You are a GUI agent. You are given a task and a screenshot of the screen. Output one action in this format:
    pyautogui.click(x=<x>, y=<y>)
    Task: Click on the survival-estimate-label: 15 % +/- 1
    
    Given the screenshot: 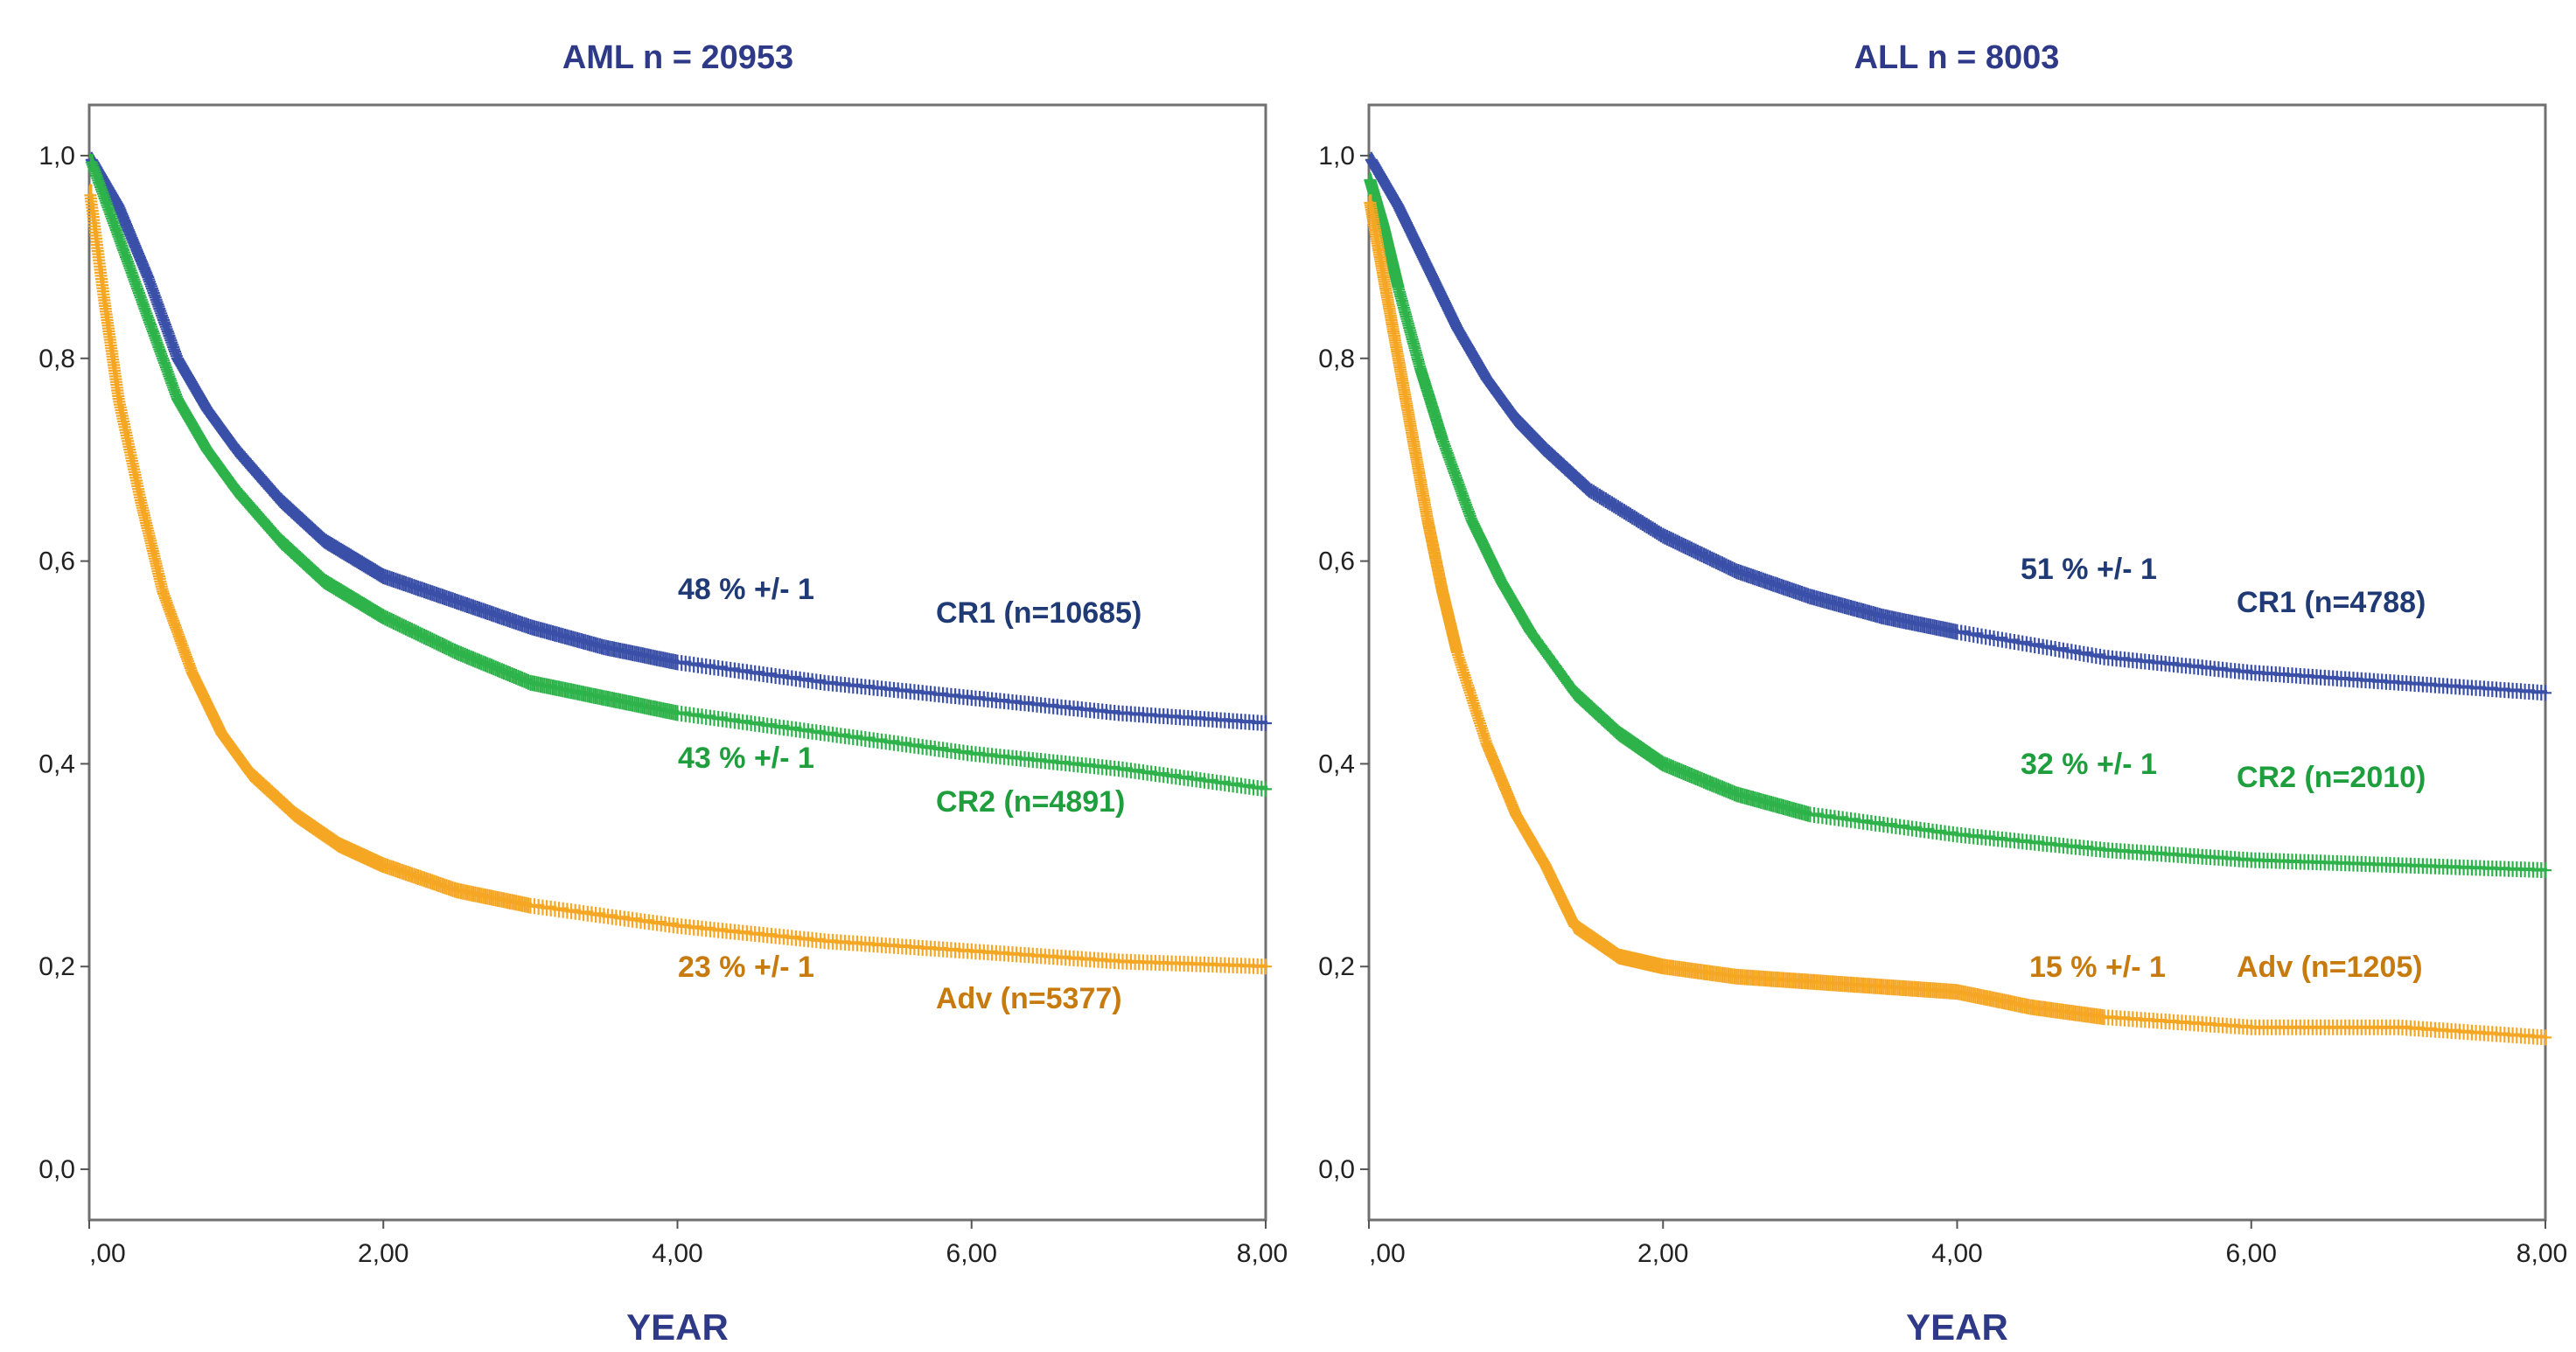 What is the action you would take?
    pyautogui.click(x=2097, y=967)
    